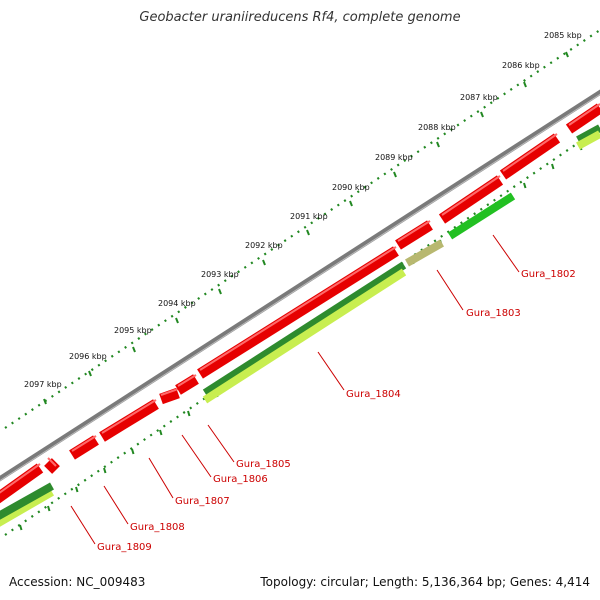  Describe the element at coordinates (493, 313) in the screenshot. I see `gene-label: Gura_1803` at that location.